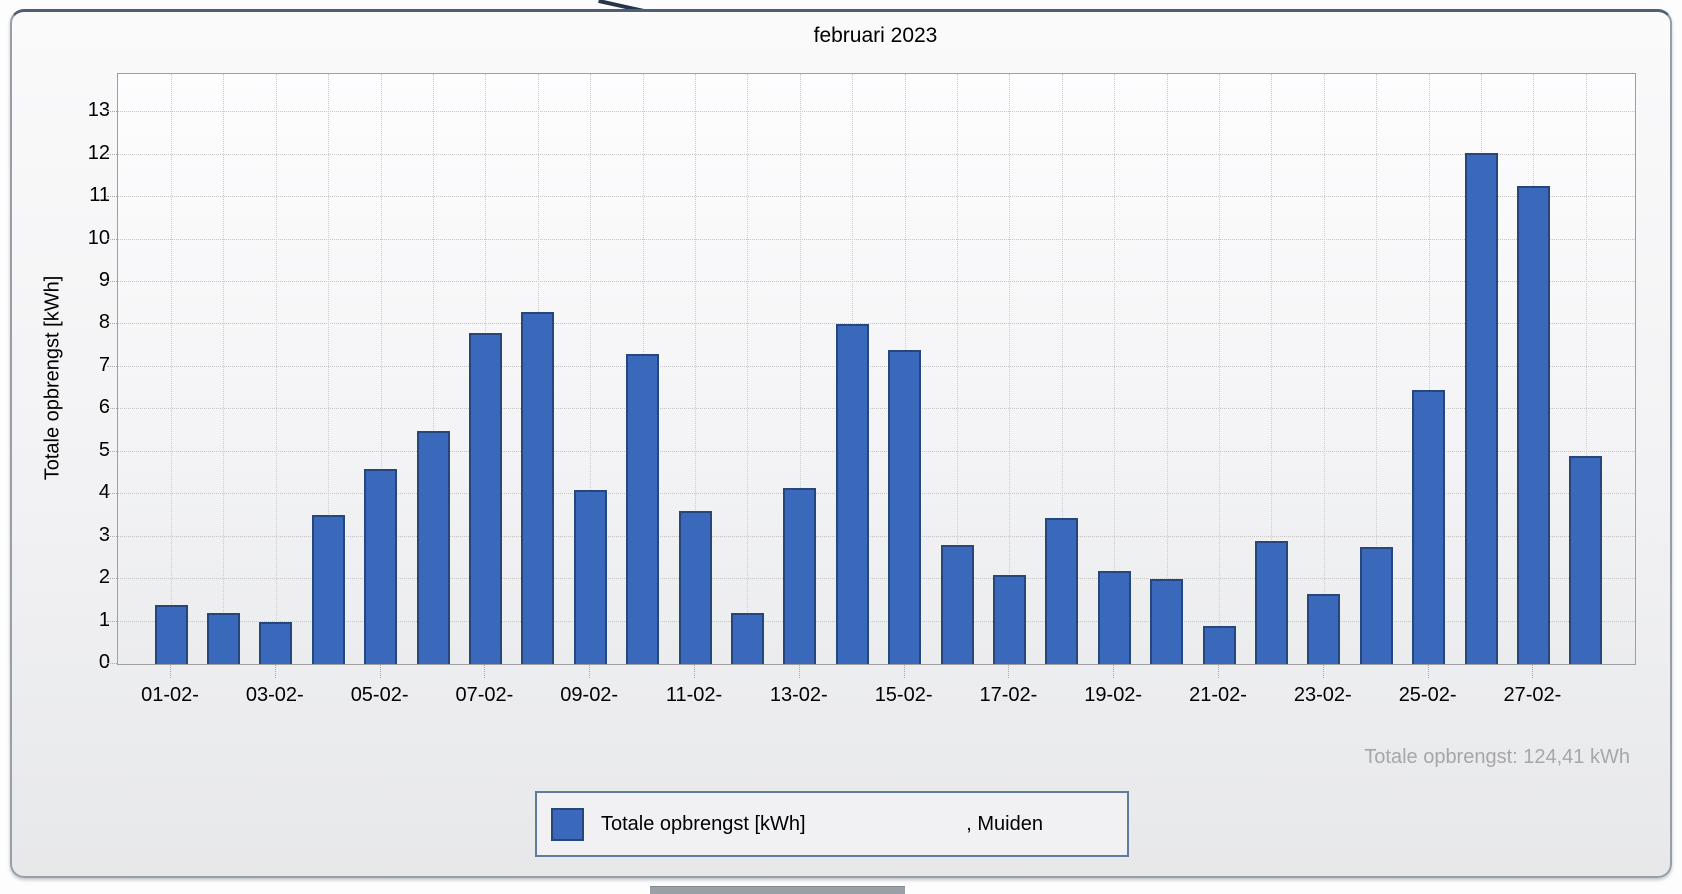 This screenshot has width=1682, height=894. Describe the element at coordinates (104, 279) in the screenshot. I see `y-tick-label: 9` at that location.